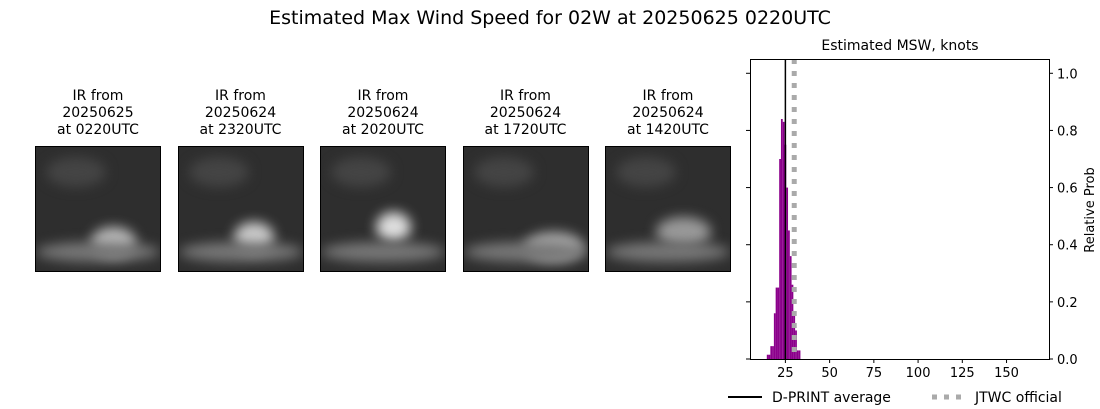  Describe the element at coordinates (525, 113) in the screenshot. I see `ir-panel-caption: IR from 20250624 at 1720UTC` at that location.